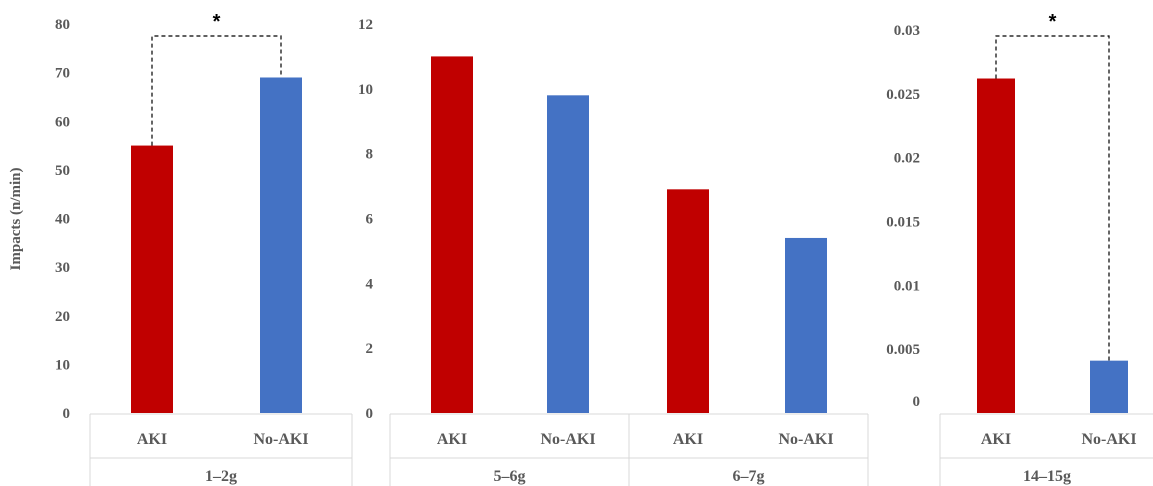 The image size is (1153, 486). What do you see at coordinates (749, 476) in the screenshot?
I see `panel-2-group-label: 6–7g` at bounding box center [749, 476].